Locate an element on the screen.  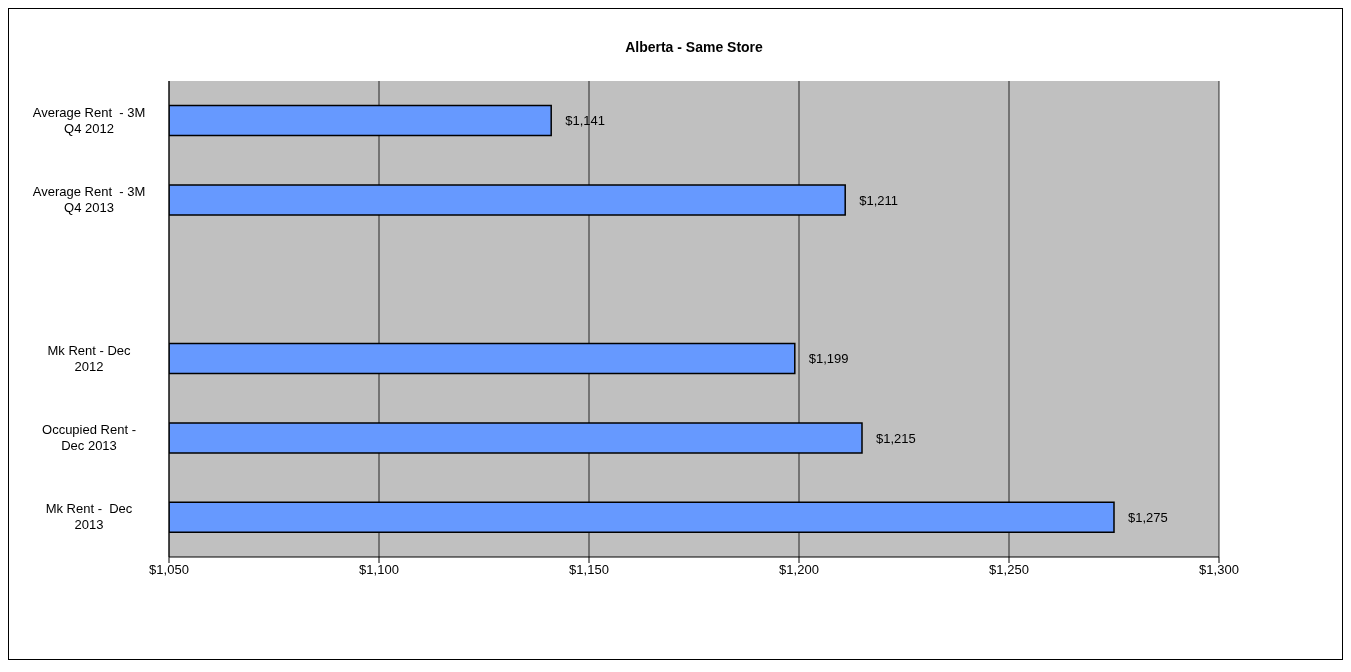
y-tick-label: Occupied Rent - Dec 2013 is located at coordinates (89, 437).